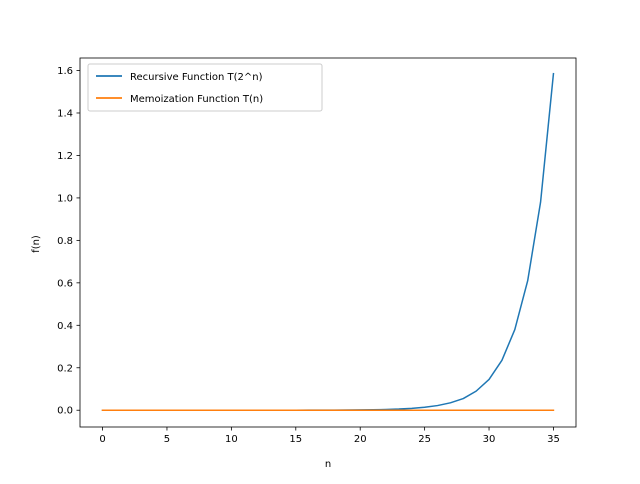  Describe the element at coordinates (424, 439) in the screenshot. I see `x-tick-label: 25` at that location.